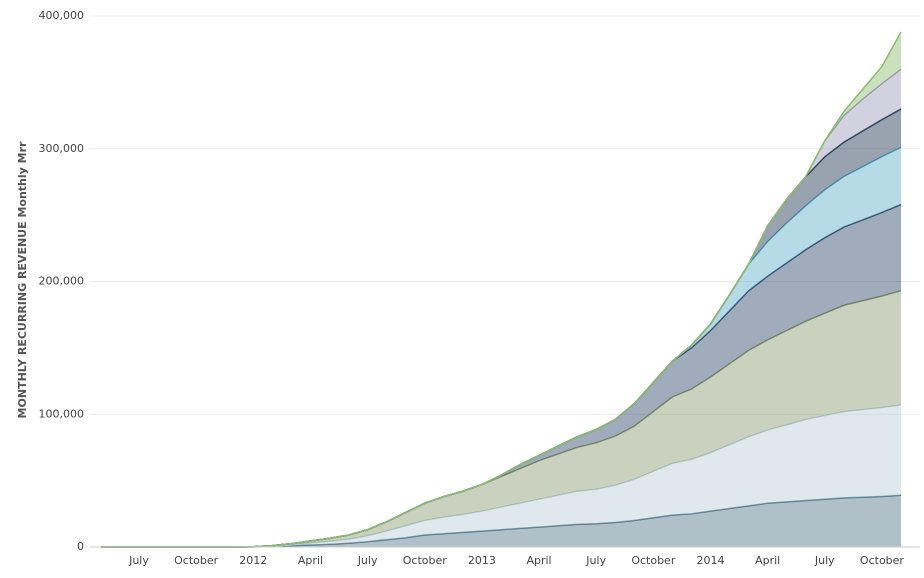 The image size is (924, 578). What do you see at coordinates (62, 281) in the screenshot?
I see `y-tick-label: 200,000` at bounding box center [62, 281].